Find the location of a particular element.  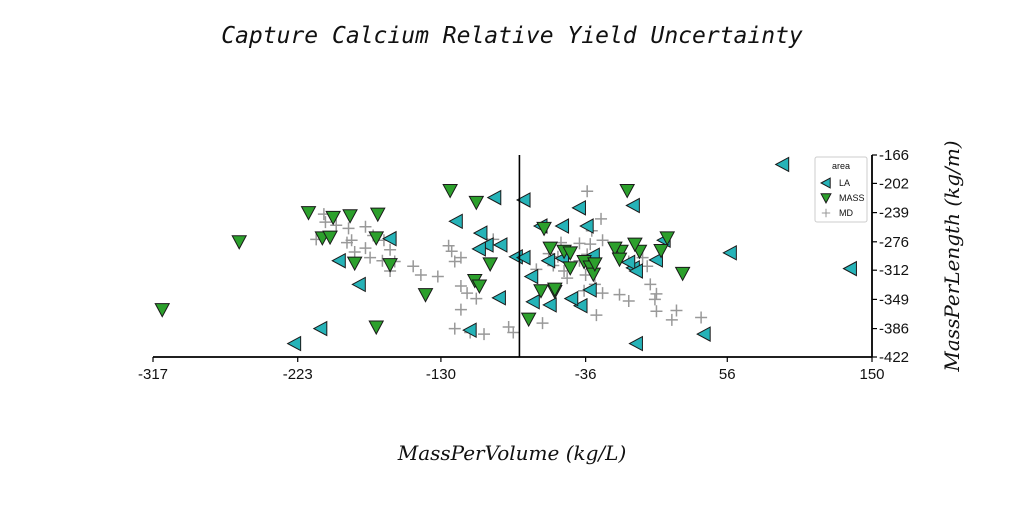

x-tick-label: -36 is located at coordinates (586, 374).